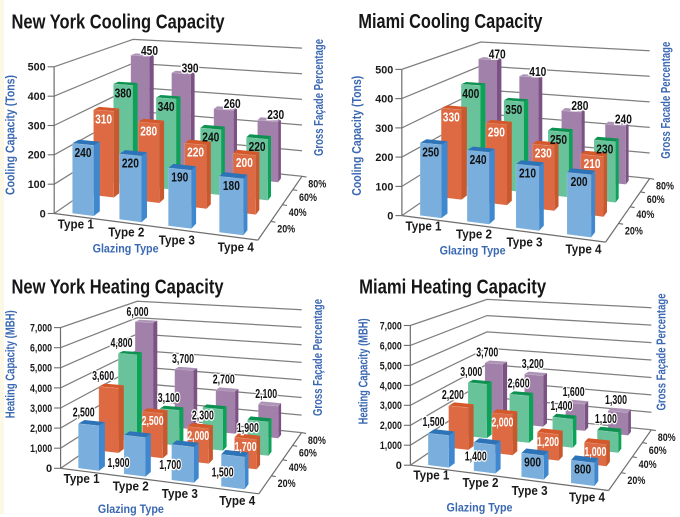 The width and height of the screenshot is (680, 517). I want to click on svg-text: 470, so click(497, 54).